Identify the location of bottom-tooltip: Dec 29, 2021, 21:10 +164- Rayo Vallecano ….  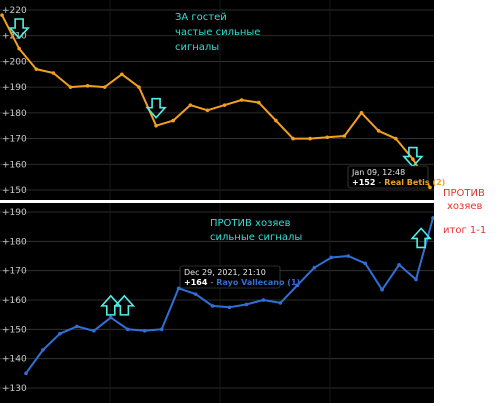
(239, 277).